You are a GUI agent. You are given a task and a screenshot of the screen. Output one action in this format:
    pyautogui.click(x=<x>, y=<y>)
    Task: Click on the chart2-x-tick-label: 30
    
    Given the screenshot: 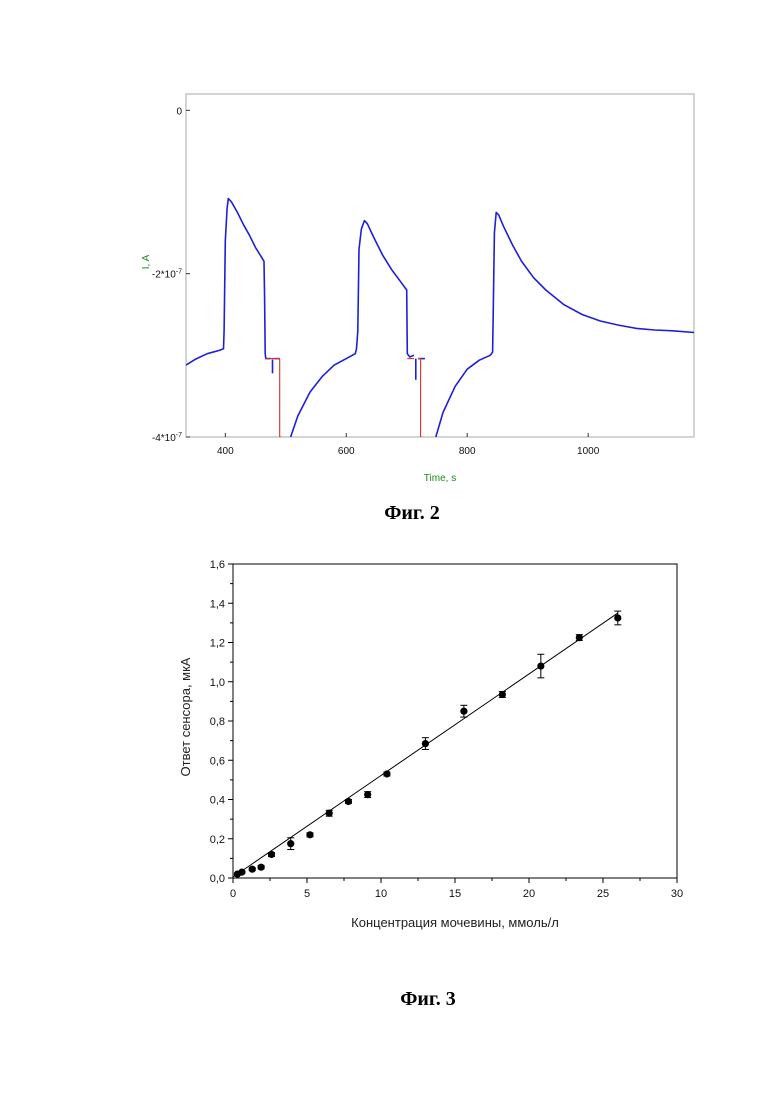 What is the action you would take?
    pyautogui.click(x=677, y=894)
    